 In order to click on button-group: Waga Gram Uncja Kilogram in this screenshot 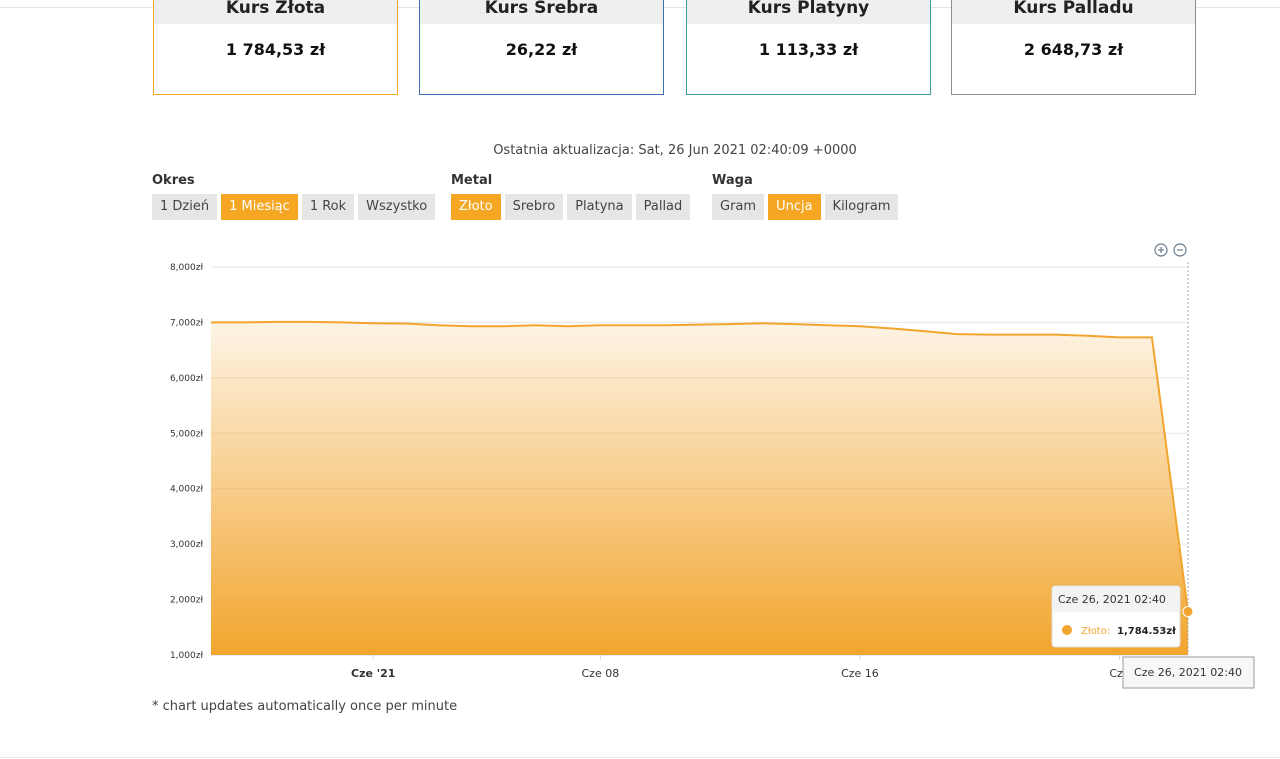, I will do `click(807, 196)`.